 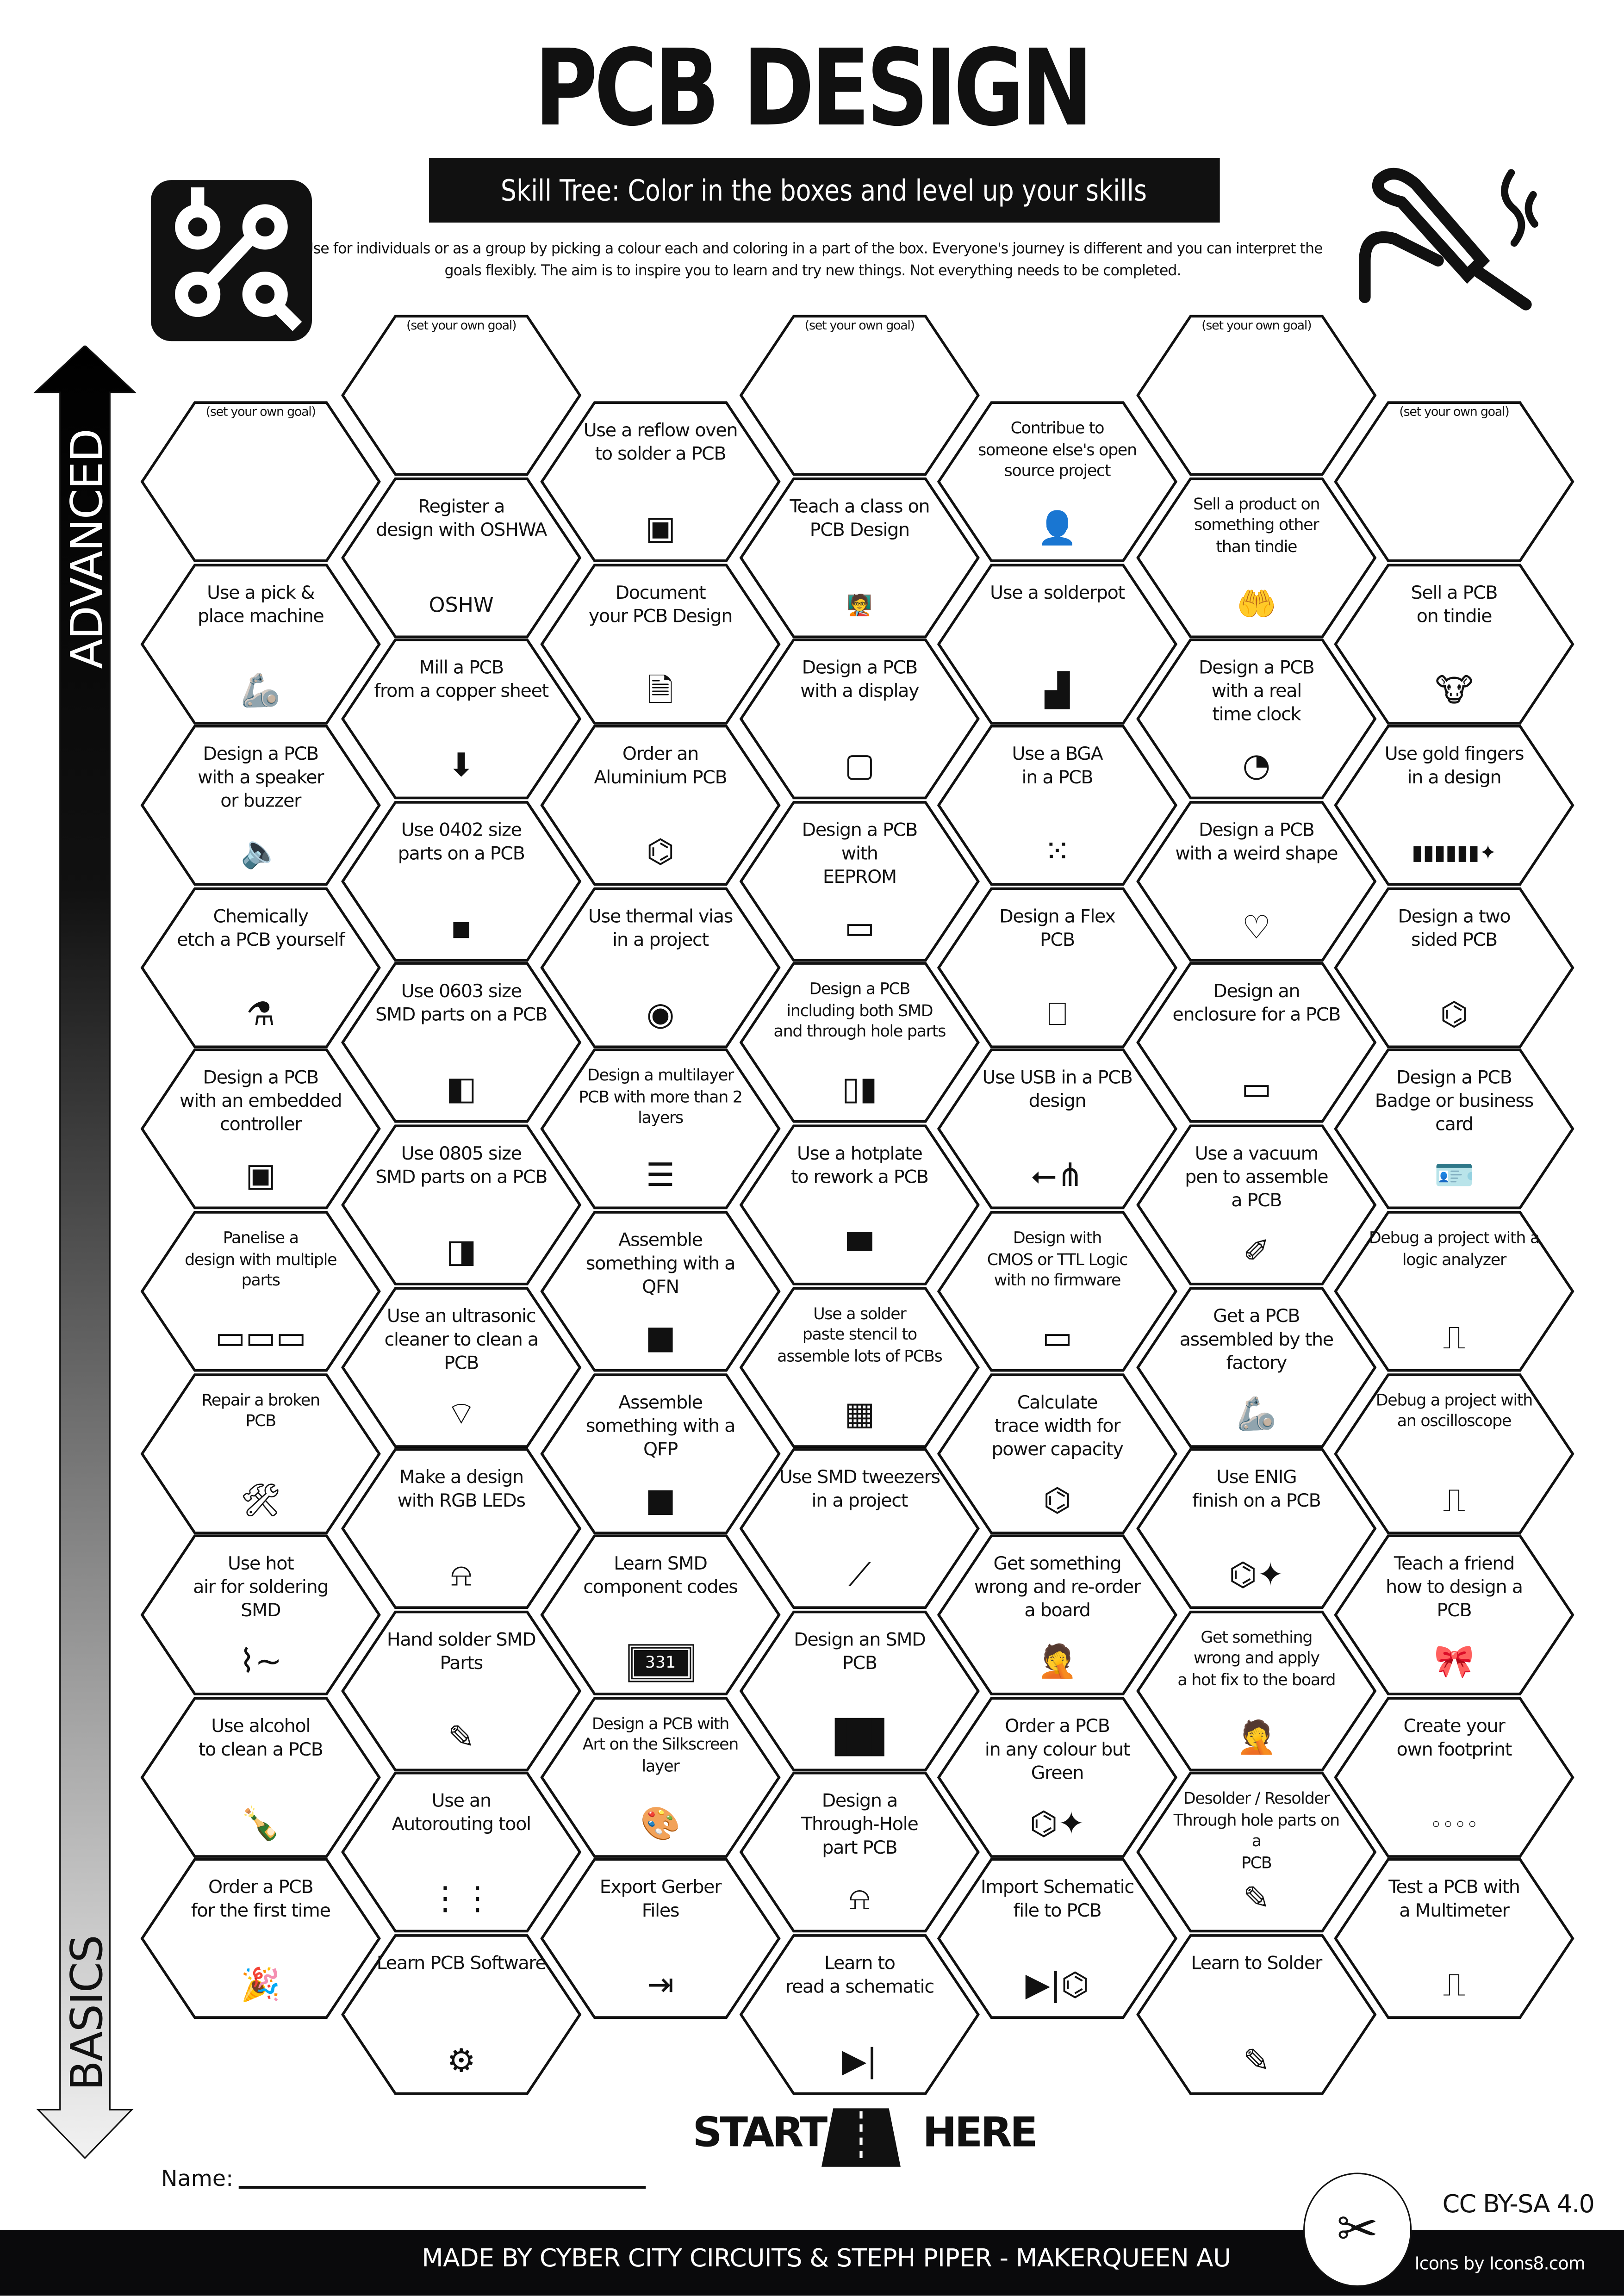 What do you see at coordinates (660, 967) in the screenshot?
I see `skill-hex: Use thermal vias in a project ◉` at bounding box center [660, 967].